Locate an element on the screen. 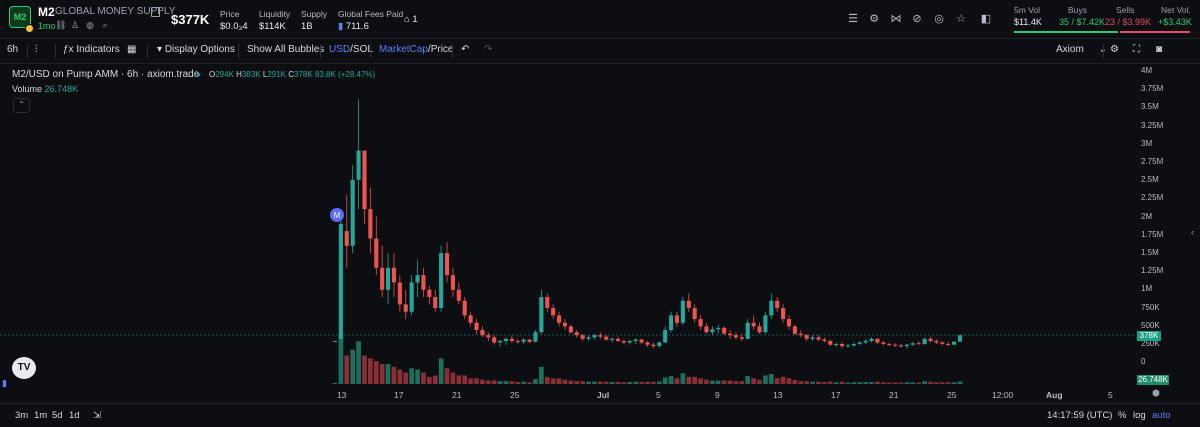 This screenshot has height=427, width=1200. share-icon: ⋈ is located at coordinates (896, 19).